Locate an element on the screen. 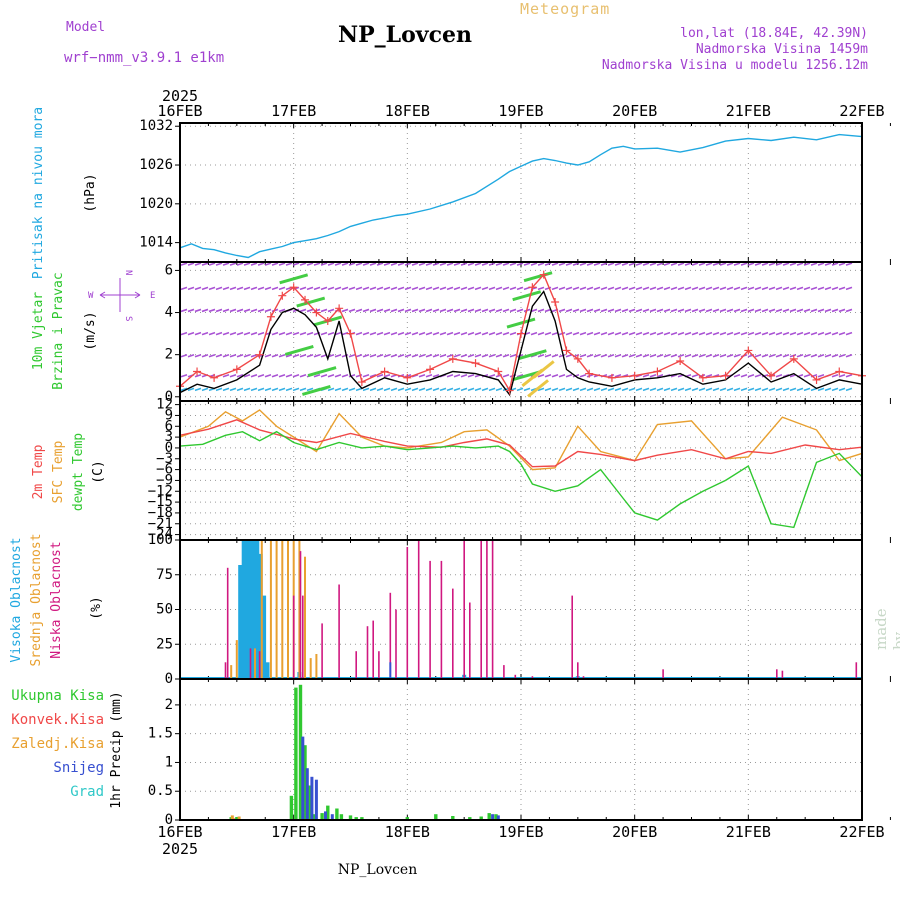 This screenshot has width=900, height=900. wind-barb-strong is located at coordinates (538, 388).